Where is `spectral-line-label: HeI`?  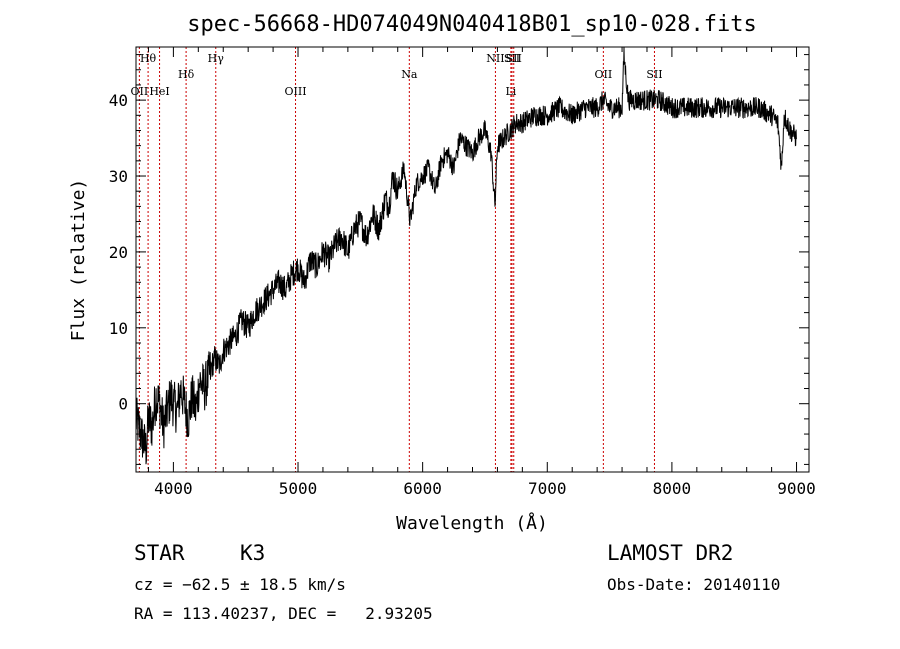
spectral-line-label: HeI is located at coordinates (159, 91).